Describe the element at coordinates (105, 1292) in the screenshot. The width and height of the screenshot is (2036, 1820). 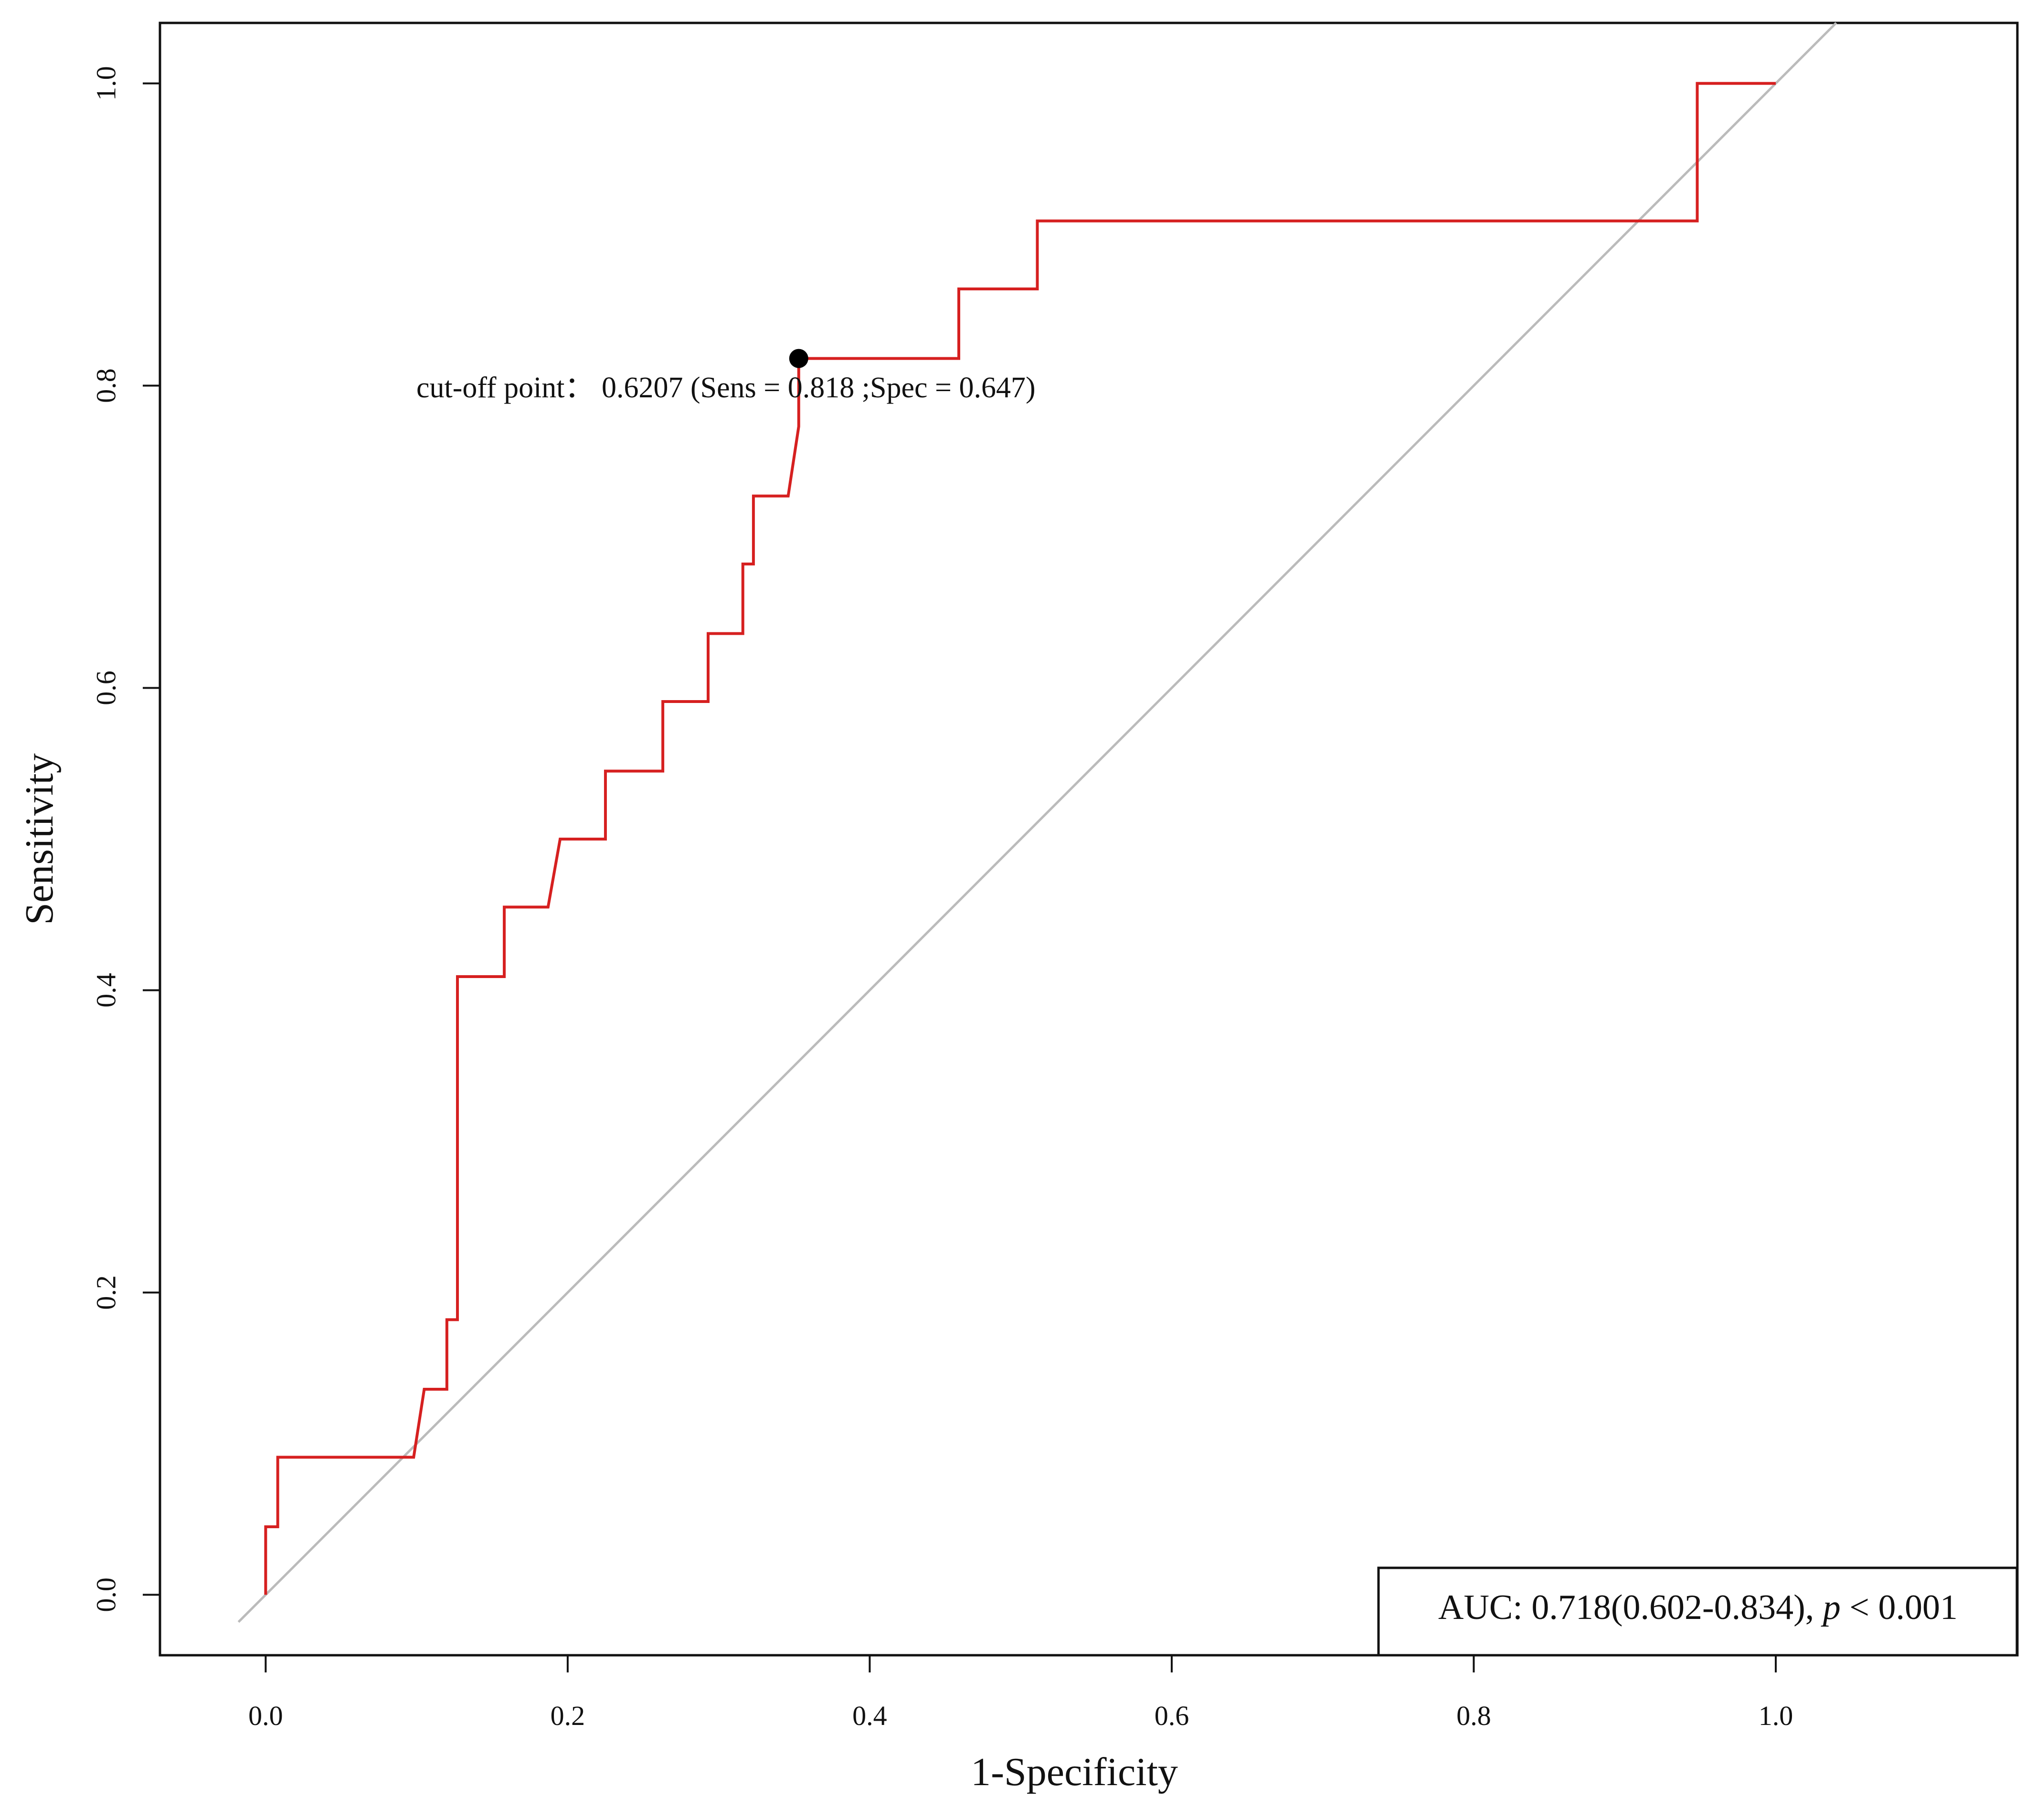
I see `y-tick-label: 0.2` at that location.